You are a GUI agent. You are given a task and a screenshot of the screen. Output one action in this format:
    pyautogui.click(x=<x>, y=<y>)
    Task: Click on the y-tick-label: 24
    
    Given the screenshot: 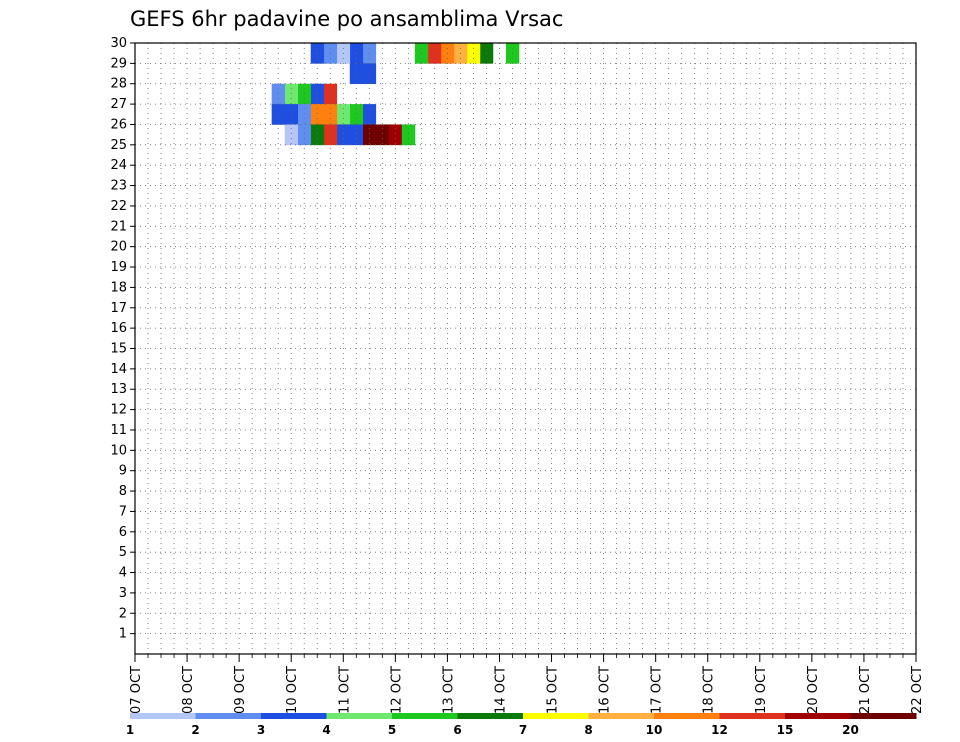 What is the action you would take?
    pyautogui.click(x=118, y=165)
    